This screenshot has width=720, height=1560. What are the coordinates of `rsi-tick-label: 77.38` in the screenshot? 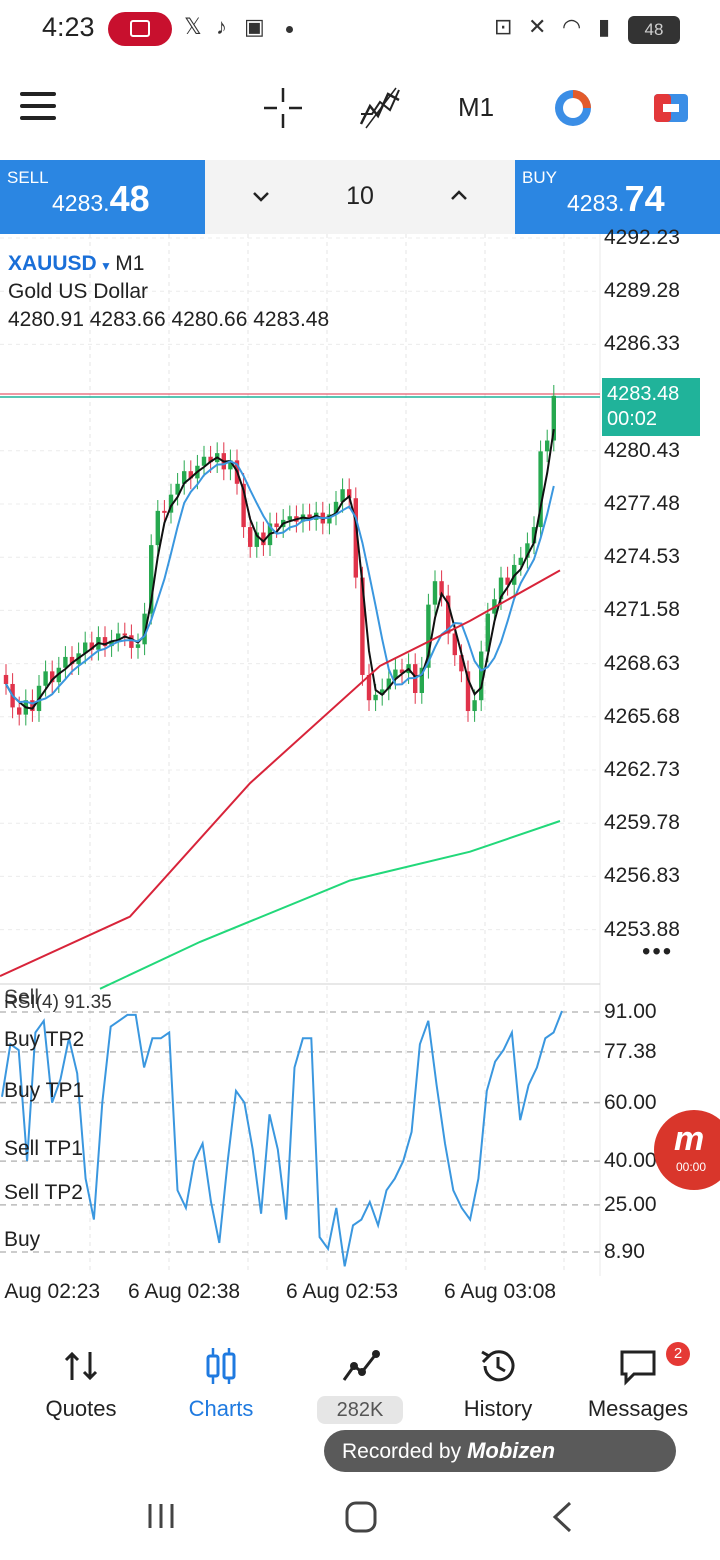 It's located at (630, 1051).